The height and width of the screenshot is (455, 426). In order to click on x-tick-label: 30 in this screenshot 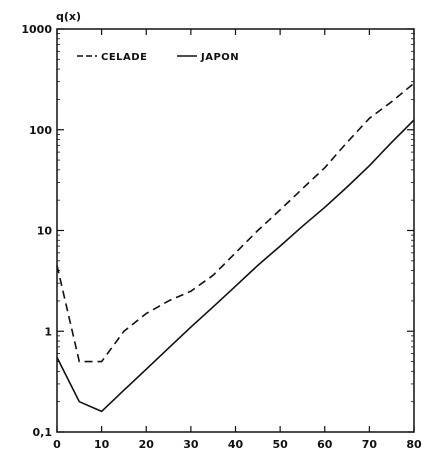, I will do `click(191, 444)`.